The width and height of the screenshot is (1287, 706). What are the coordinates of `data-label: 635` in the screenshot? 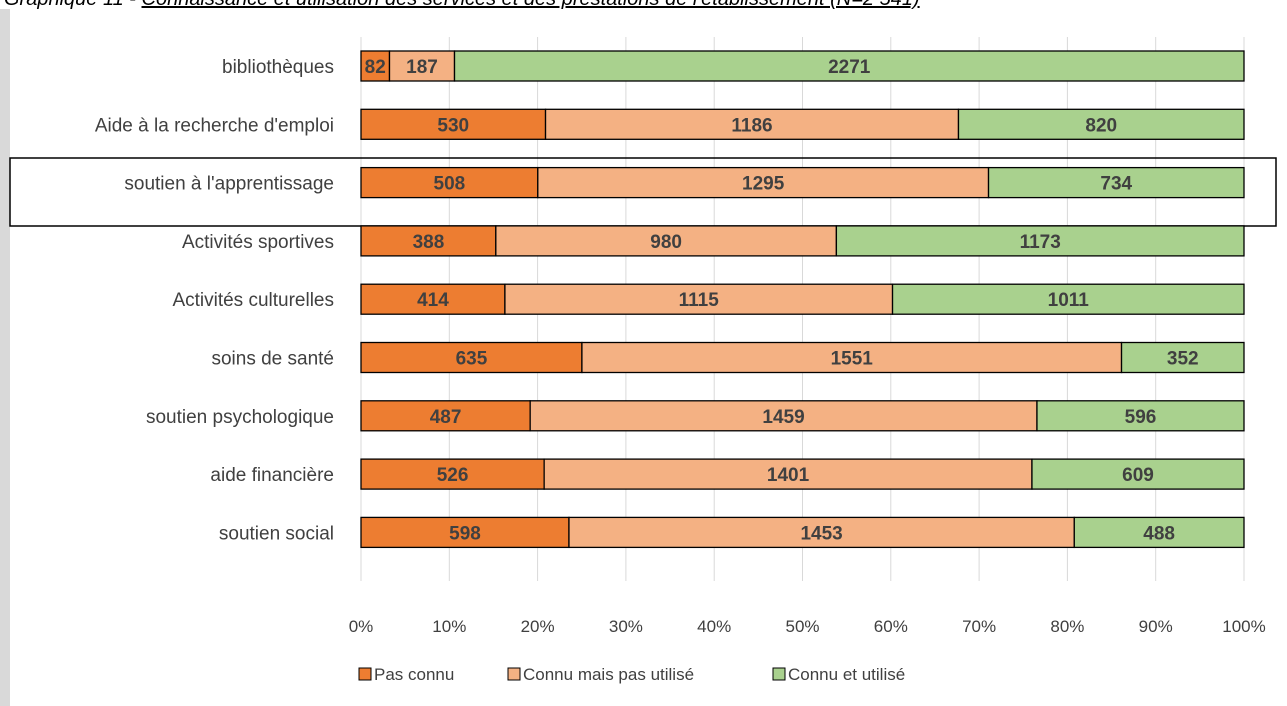 It's located at (472, 359).